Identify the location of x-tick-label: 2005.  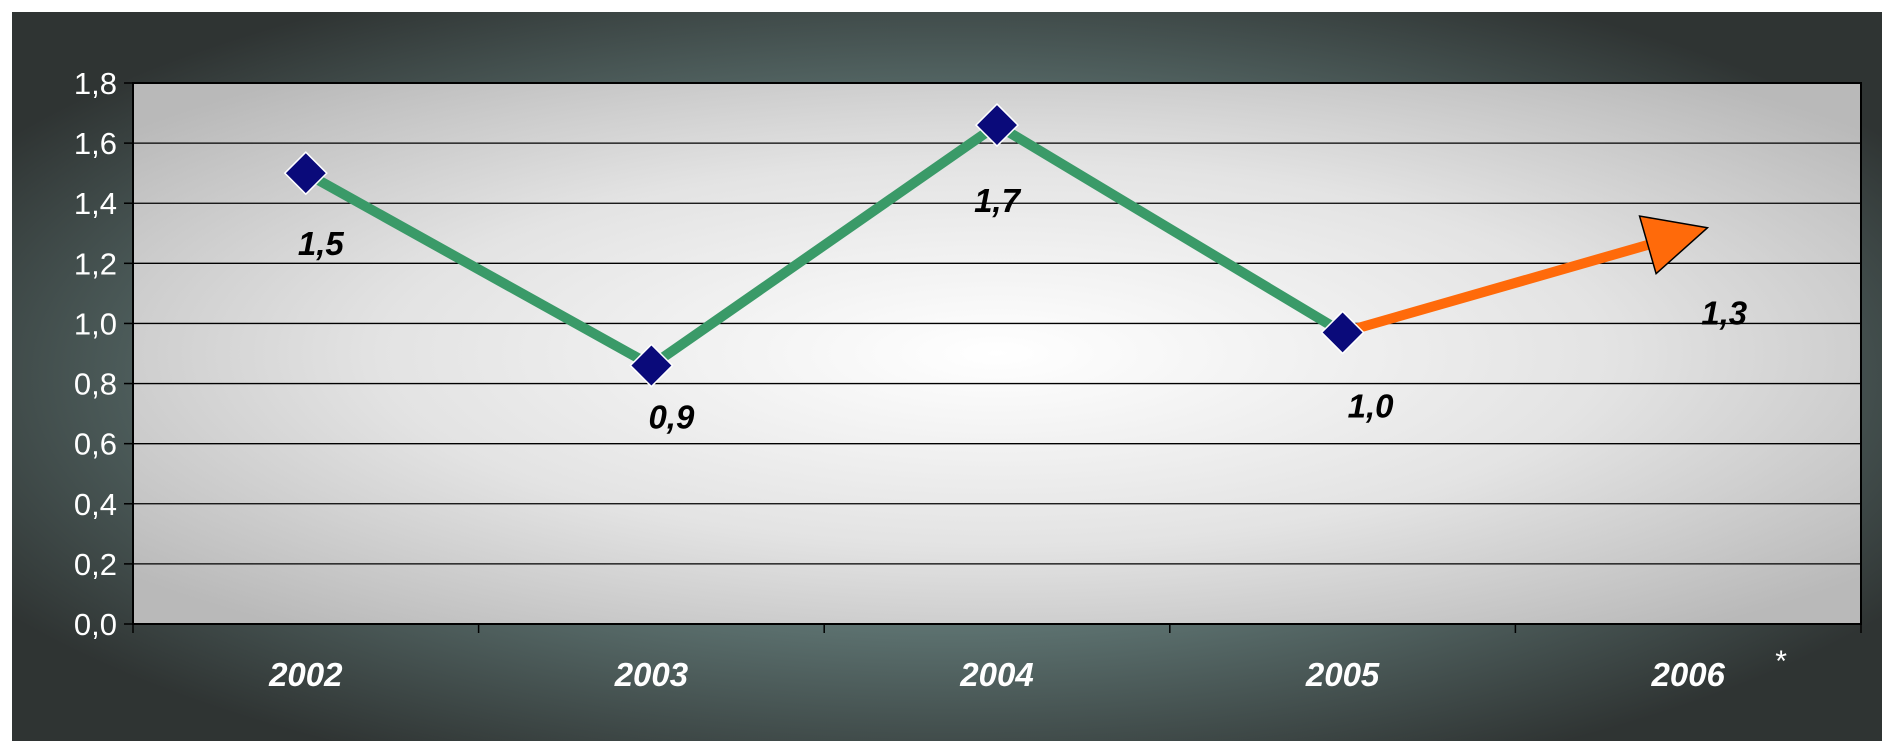
(1342, 674).